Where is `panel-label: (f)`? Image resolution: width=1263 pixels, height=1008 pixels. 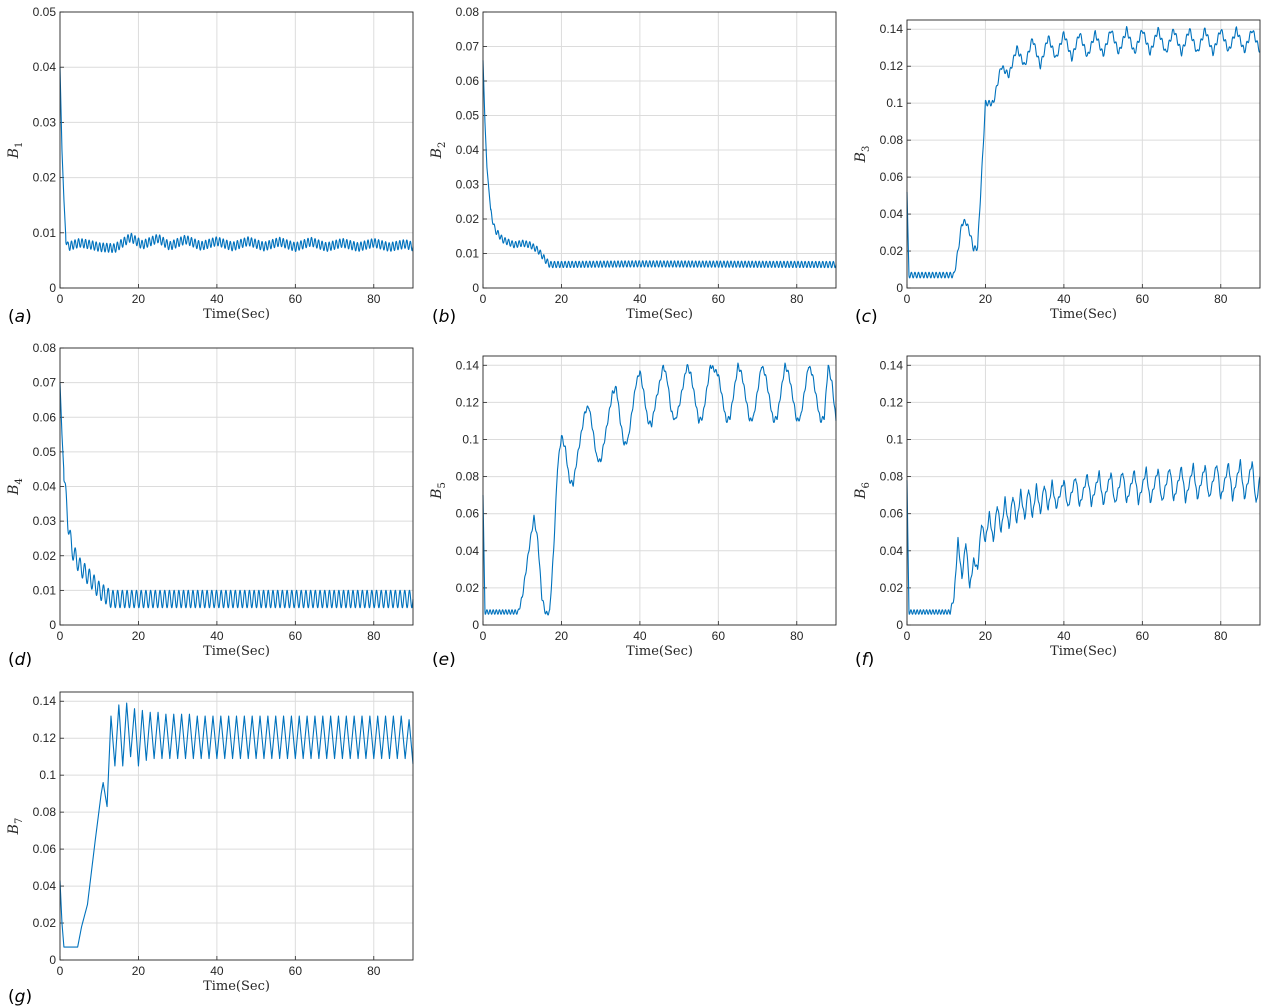 panel-label: (f) is located at coordinates (864, 660).